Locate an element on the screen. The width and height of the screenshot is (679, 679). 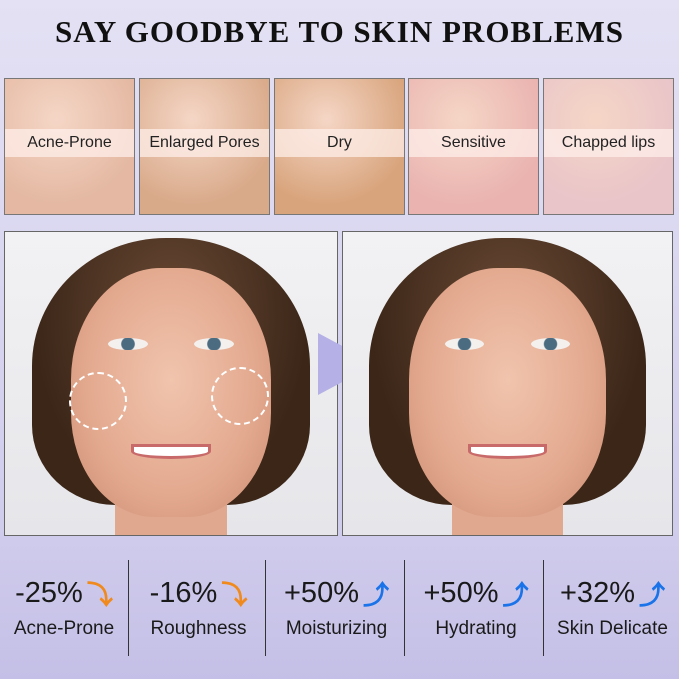
skin-problem-tile: Dry is located at coordinates (339, 146).